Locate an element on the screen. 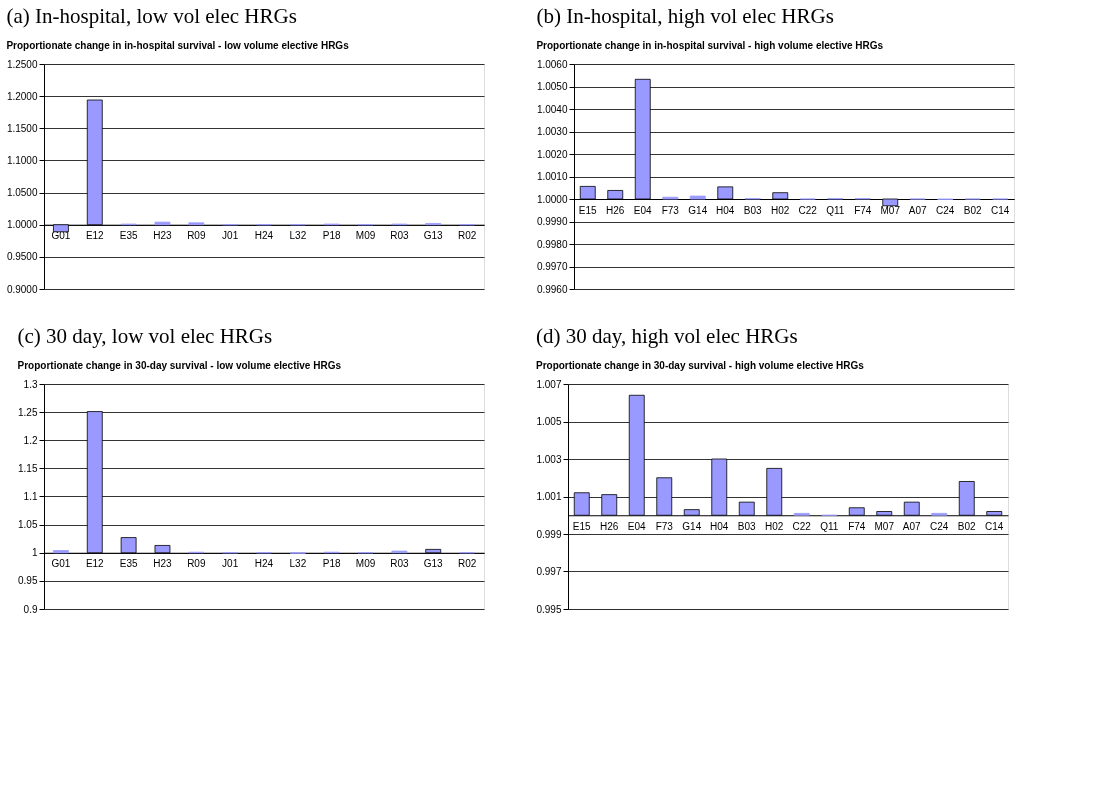 Image resolution: width=1103 pixels, height=809 pixels. chart-subtitle: Proportionate change in in-hospital survival - low volume elective HRGs is located at coordinates (178, 45).